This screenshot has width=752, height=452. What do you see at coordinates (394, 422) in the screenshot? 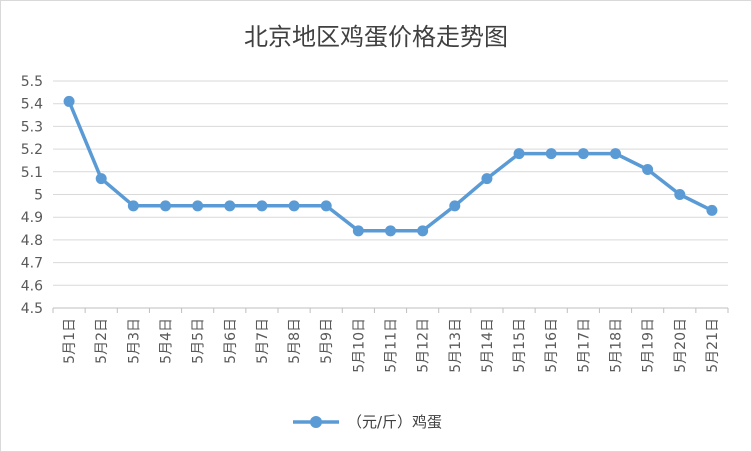
I see `legend-label: （元/斤）鸡蛋` at bounding box center [394, 422].